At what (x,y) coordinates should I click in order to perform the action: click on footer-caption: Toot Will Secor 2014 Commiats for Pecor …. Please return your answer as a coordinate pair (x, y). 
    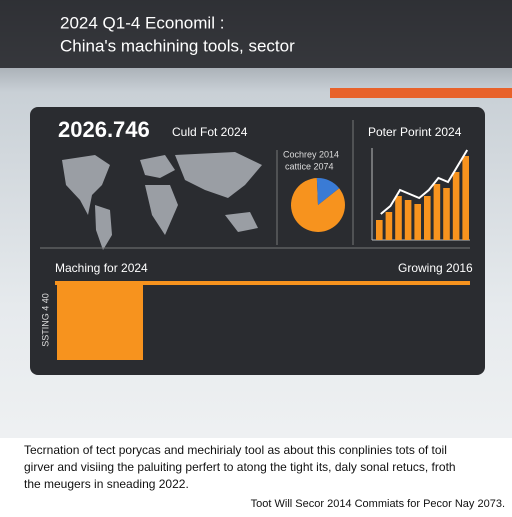
    Looking at the image, I should click on (378, 504).